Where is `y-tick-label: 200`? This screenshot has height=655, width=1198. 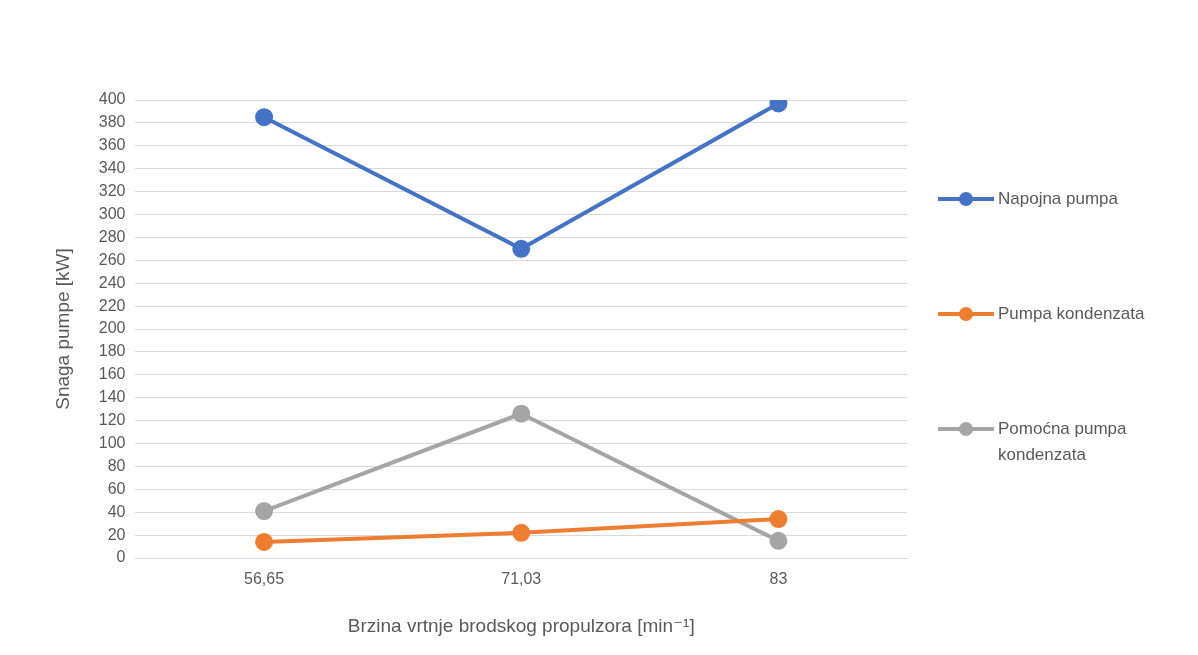 y-tick-label: 200 is located at coordinates (112, 328).